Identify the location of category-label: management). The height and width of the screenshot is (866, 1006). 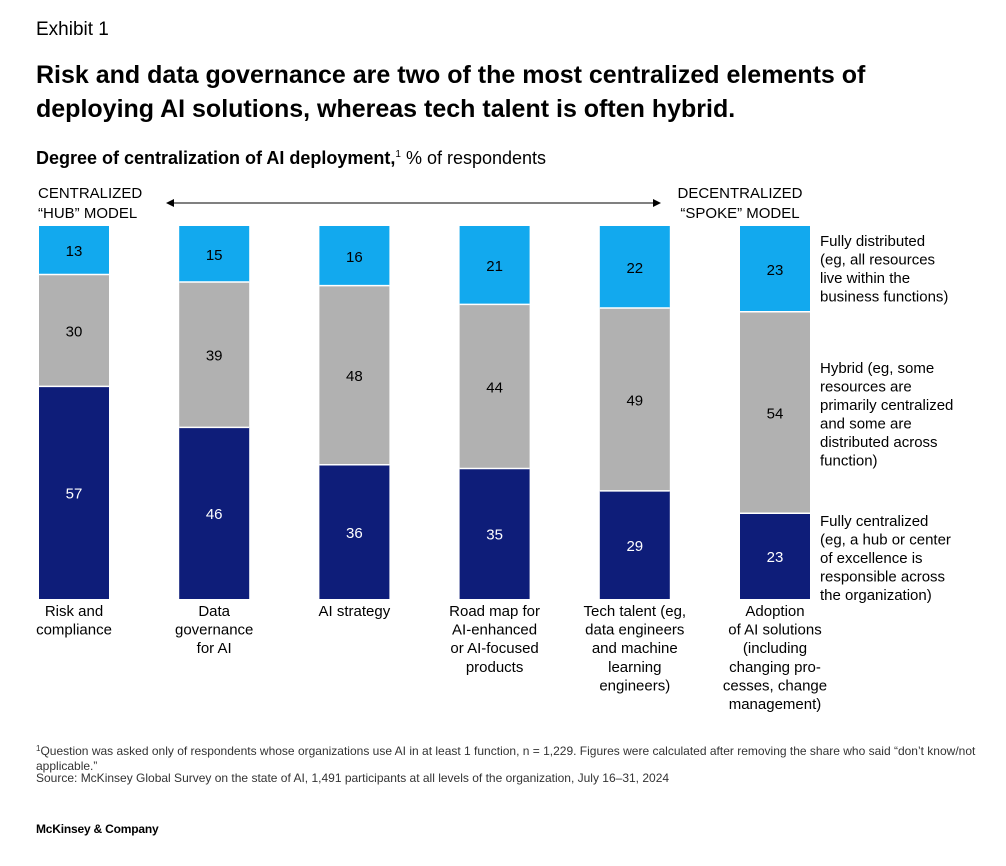
(775, 704).